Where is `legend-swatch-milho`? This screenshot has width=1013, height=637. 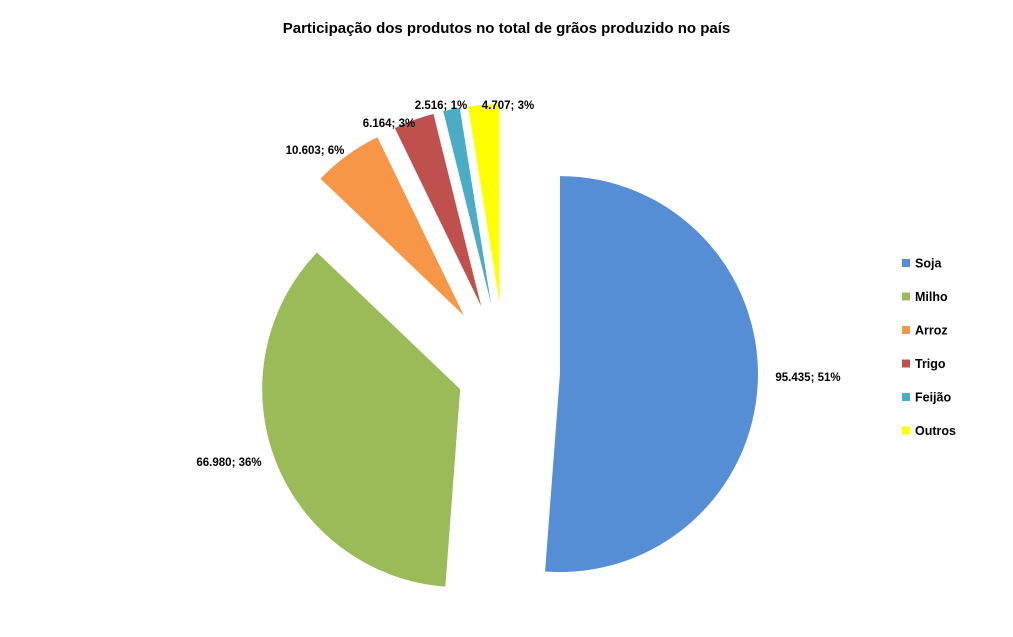 legend-swatch-milho is located at coordinates (906, 296).